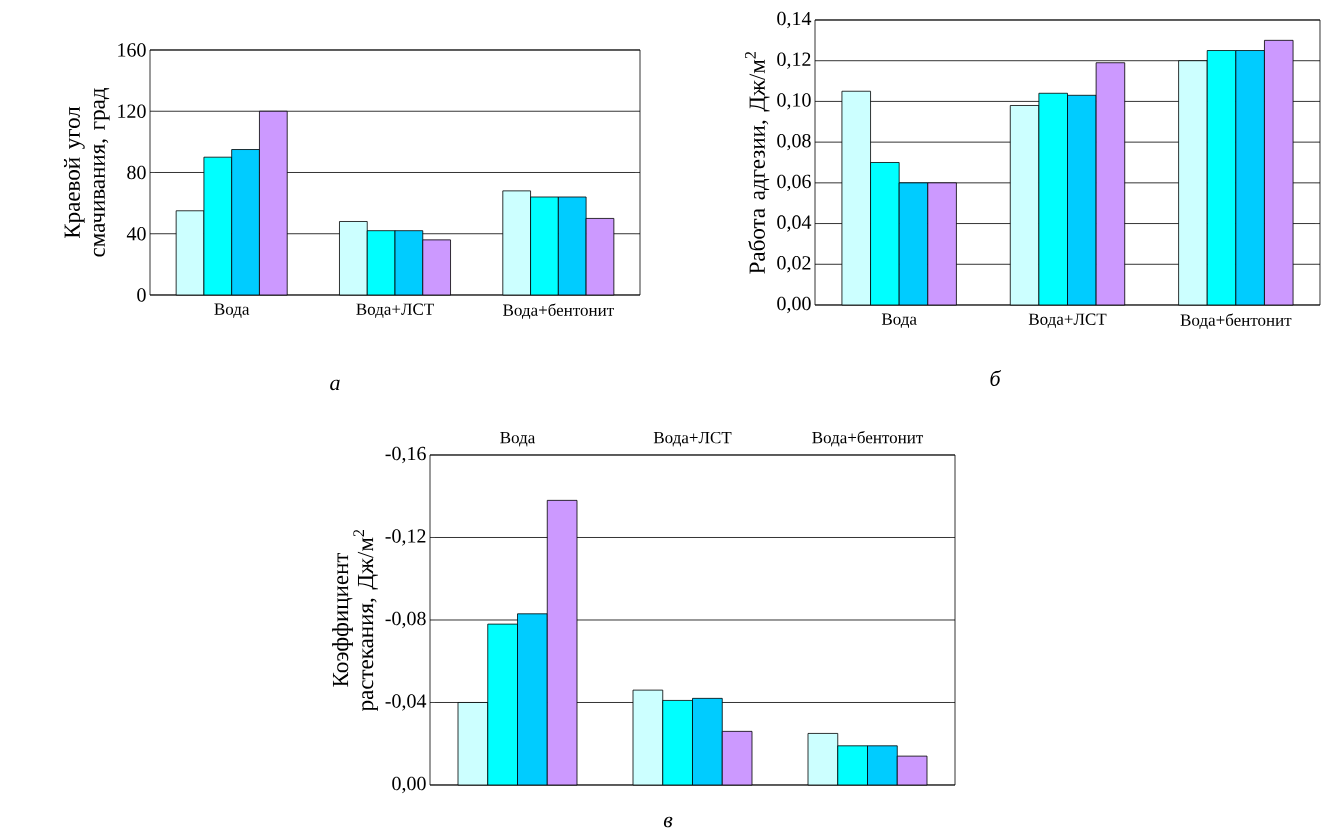 Image resolution: width=1334 pixels, height=838 pixels. I want to click on y-tick-label: -0,16, so click(405, 455).